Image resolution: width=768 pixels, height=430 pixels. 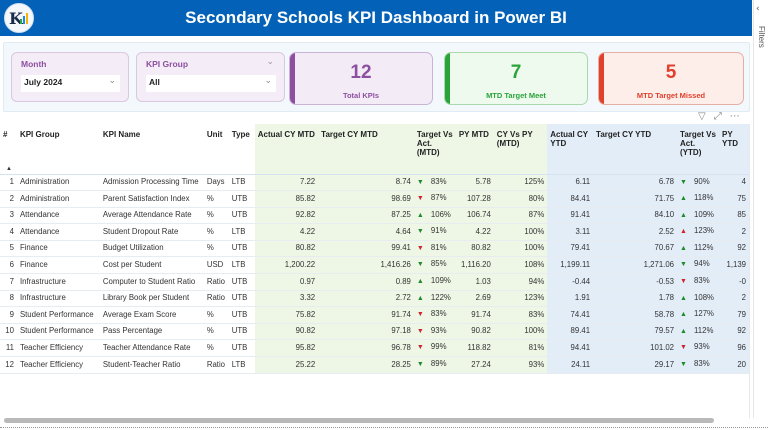 I want to click on column-header-index: # ▲, so click(x=8, y=149).